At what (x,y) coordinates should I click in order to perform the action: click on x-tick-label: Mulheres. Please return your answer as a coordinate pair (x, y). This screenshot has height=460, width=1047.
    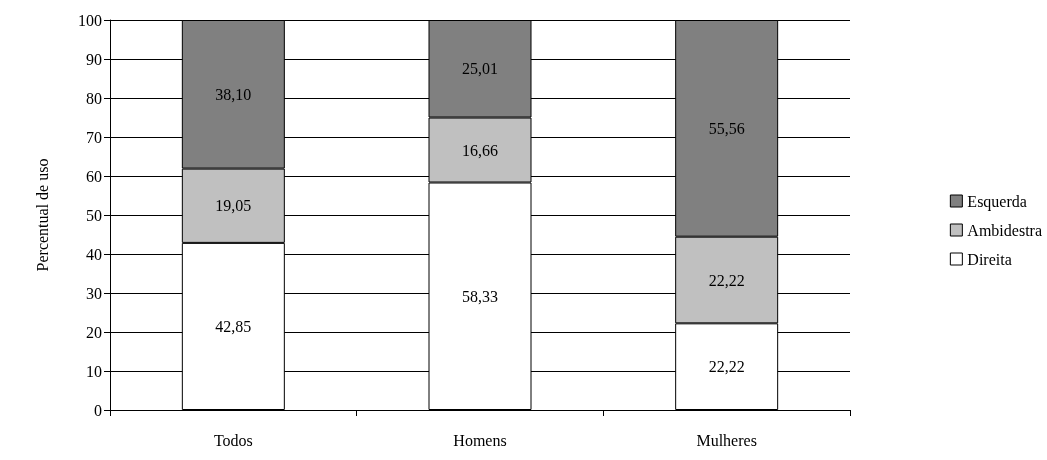
    Looking at the image, I should click on (726, 440).